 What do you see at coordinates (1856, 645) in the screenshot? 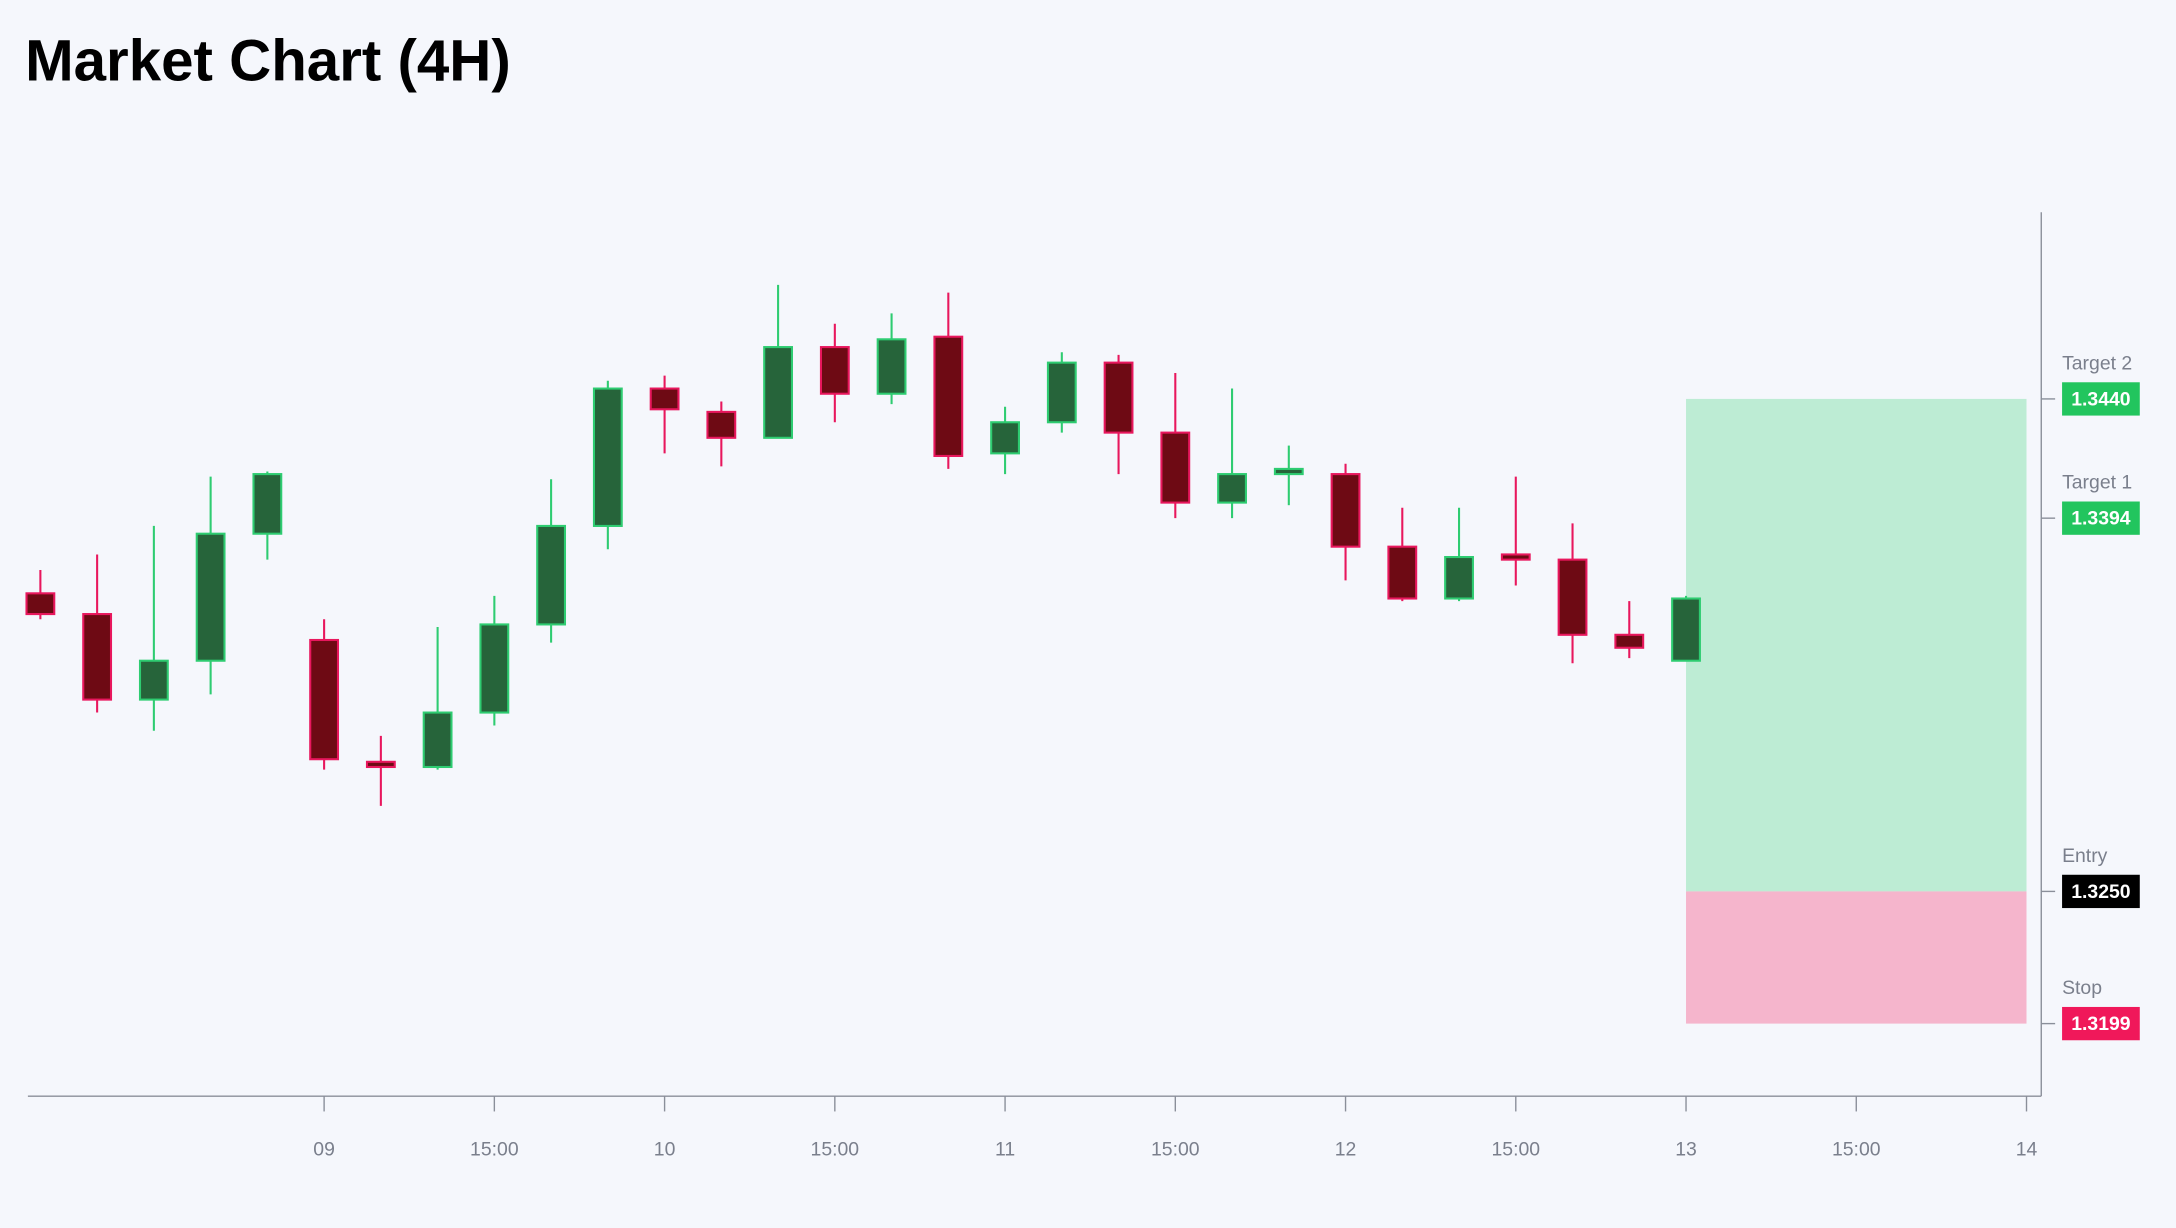
I see `profit-zone` at bounding box center [1856, 645].